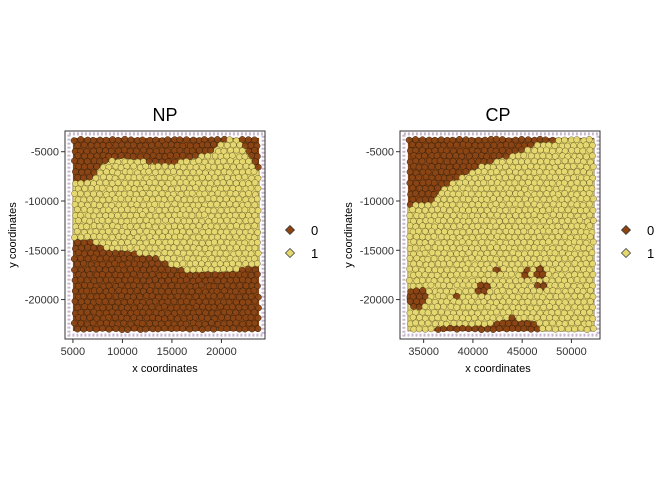  I want to click on y-tick-label: -5000, so click(380, 153).